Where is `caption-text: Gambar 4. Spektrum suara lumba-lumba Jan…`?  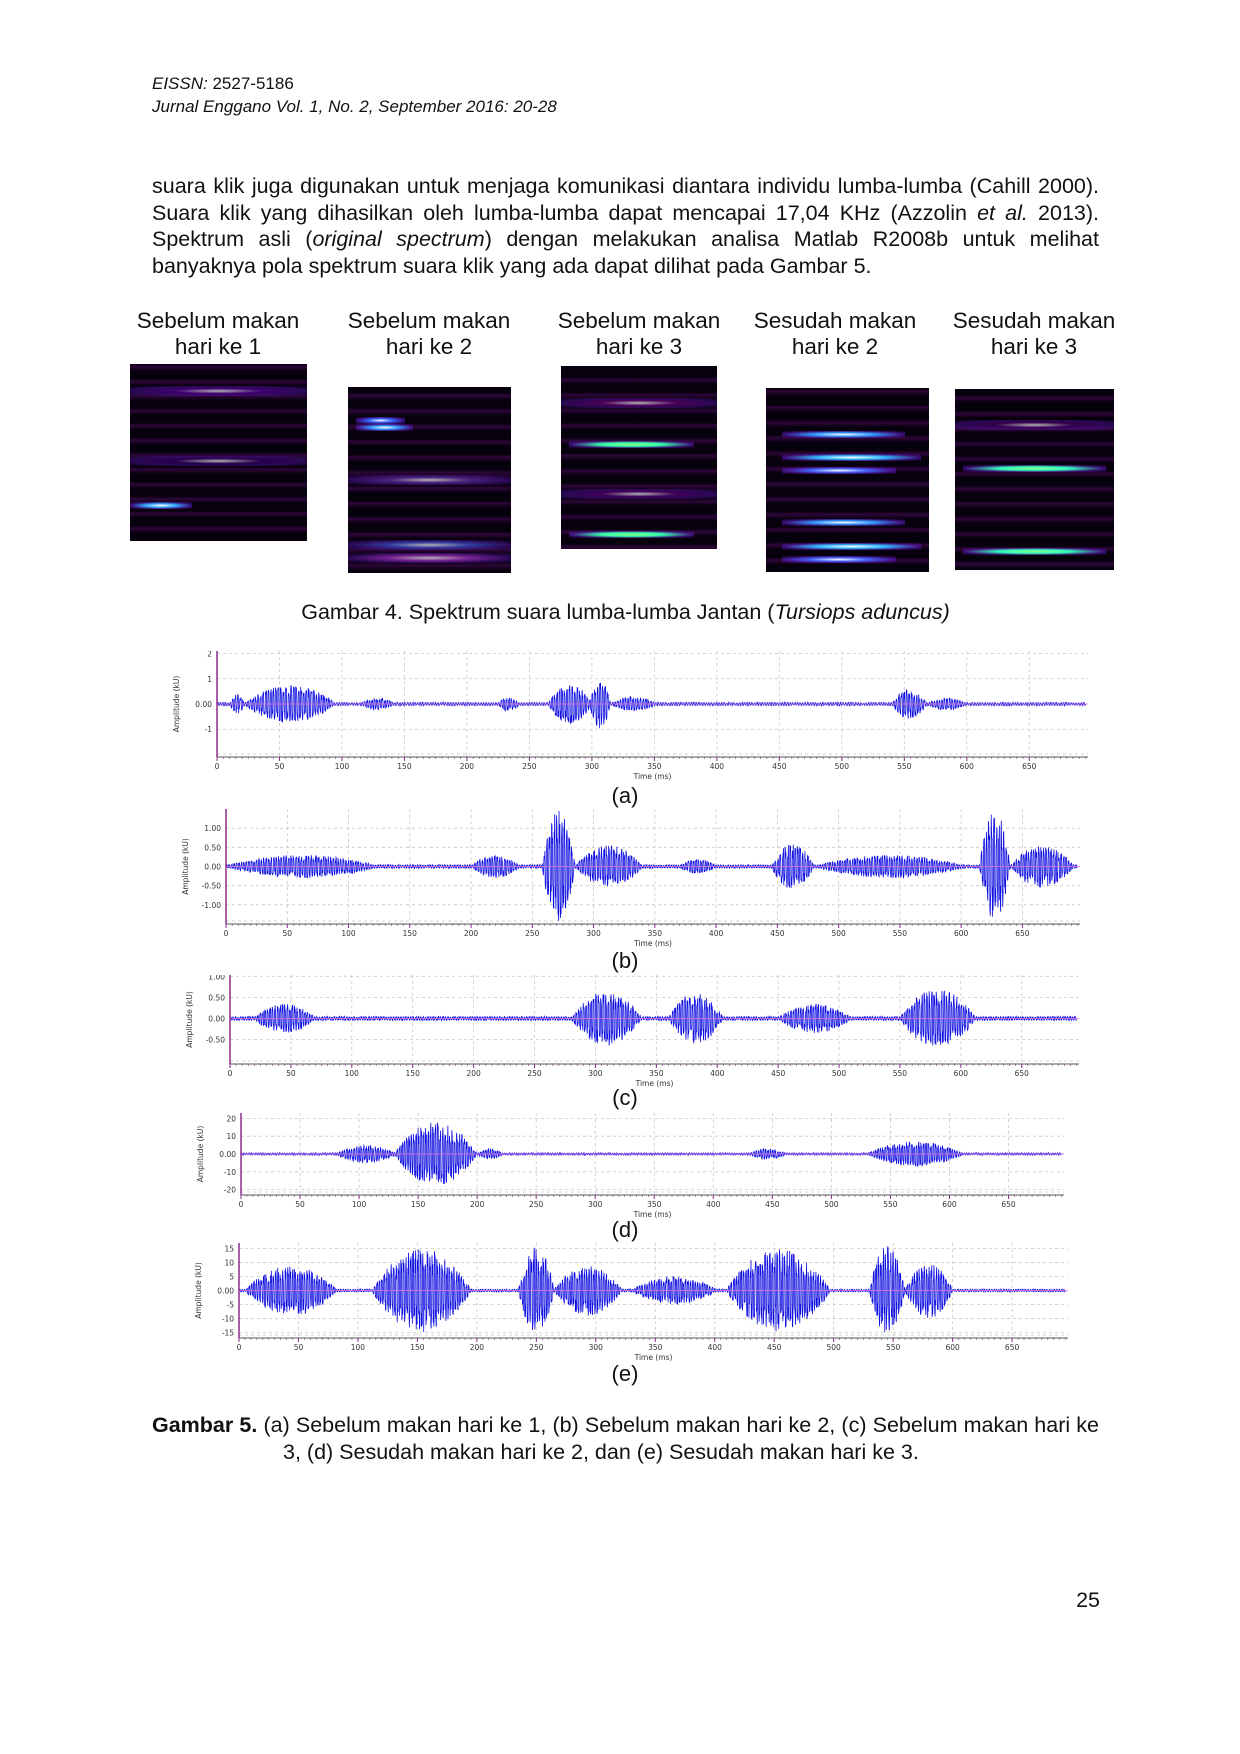
caption-text: Gambar 4. Spektrum suara lumba-lumba Jan… is located at coordinates (538, 612).